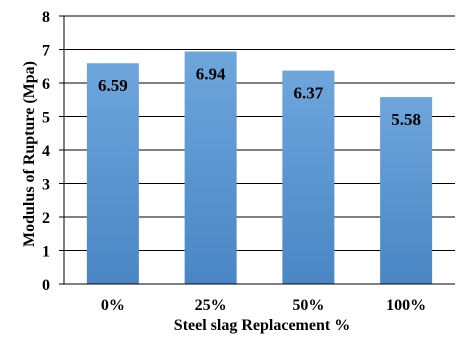 This screenshot has height=337, width=462. What do you see at coordinates (29, 154) in the screenshot?
I see `y-axis-title: Modulus of Rupture (Mpa)` at bounding box center [29, 154].